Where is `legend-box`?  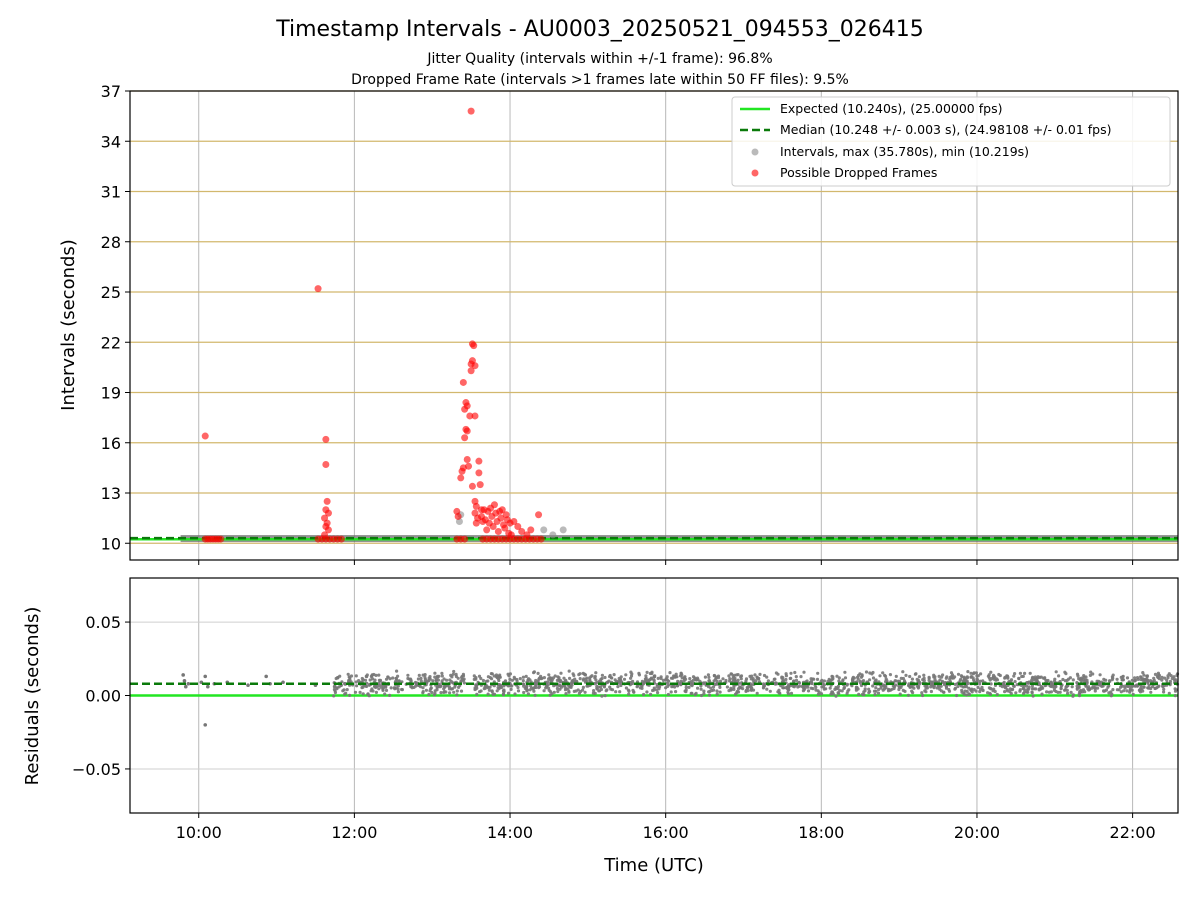
legend-box is located at coordinates (951, 141).